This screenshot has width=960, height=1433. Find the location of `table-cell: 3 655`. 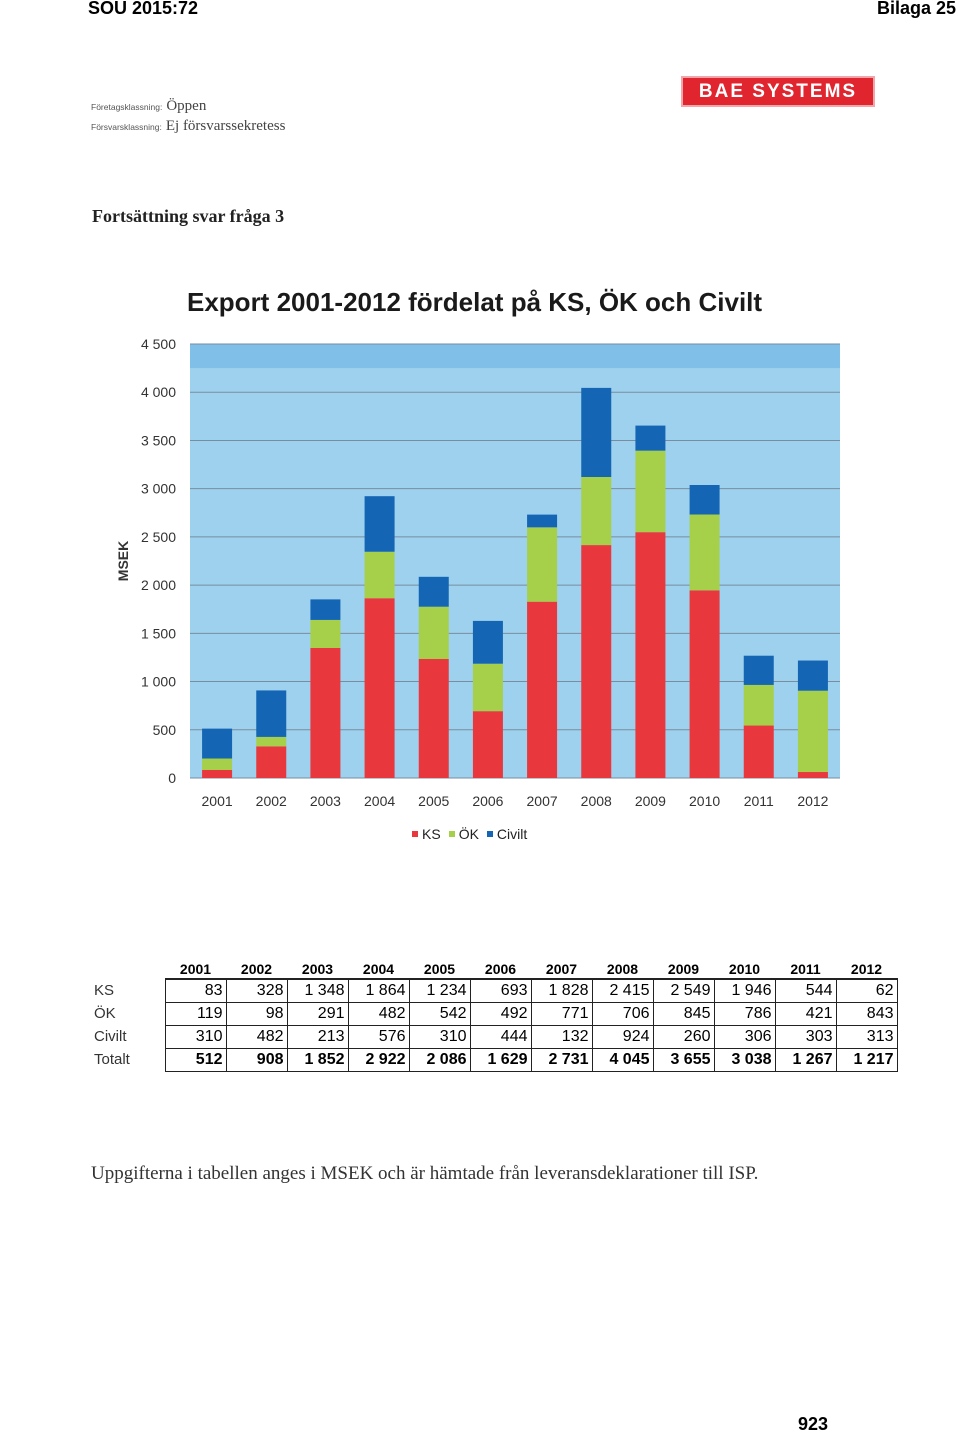

table-cell: 3 655 is located at coordinates (683, 1059).